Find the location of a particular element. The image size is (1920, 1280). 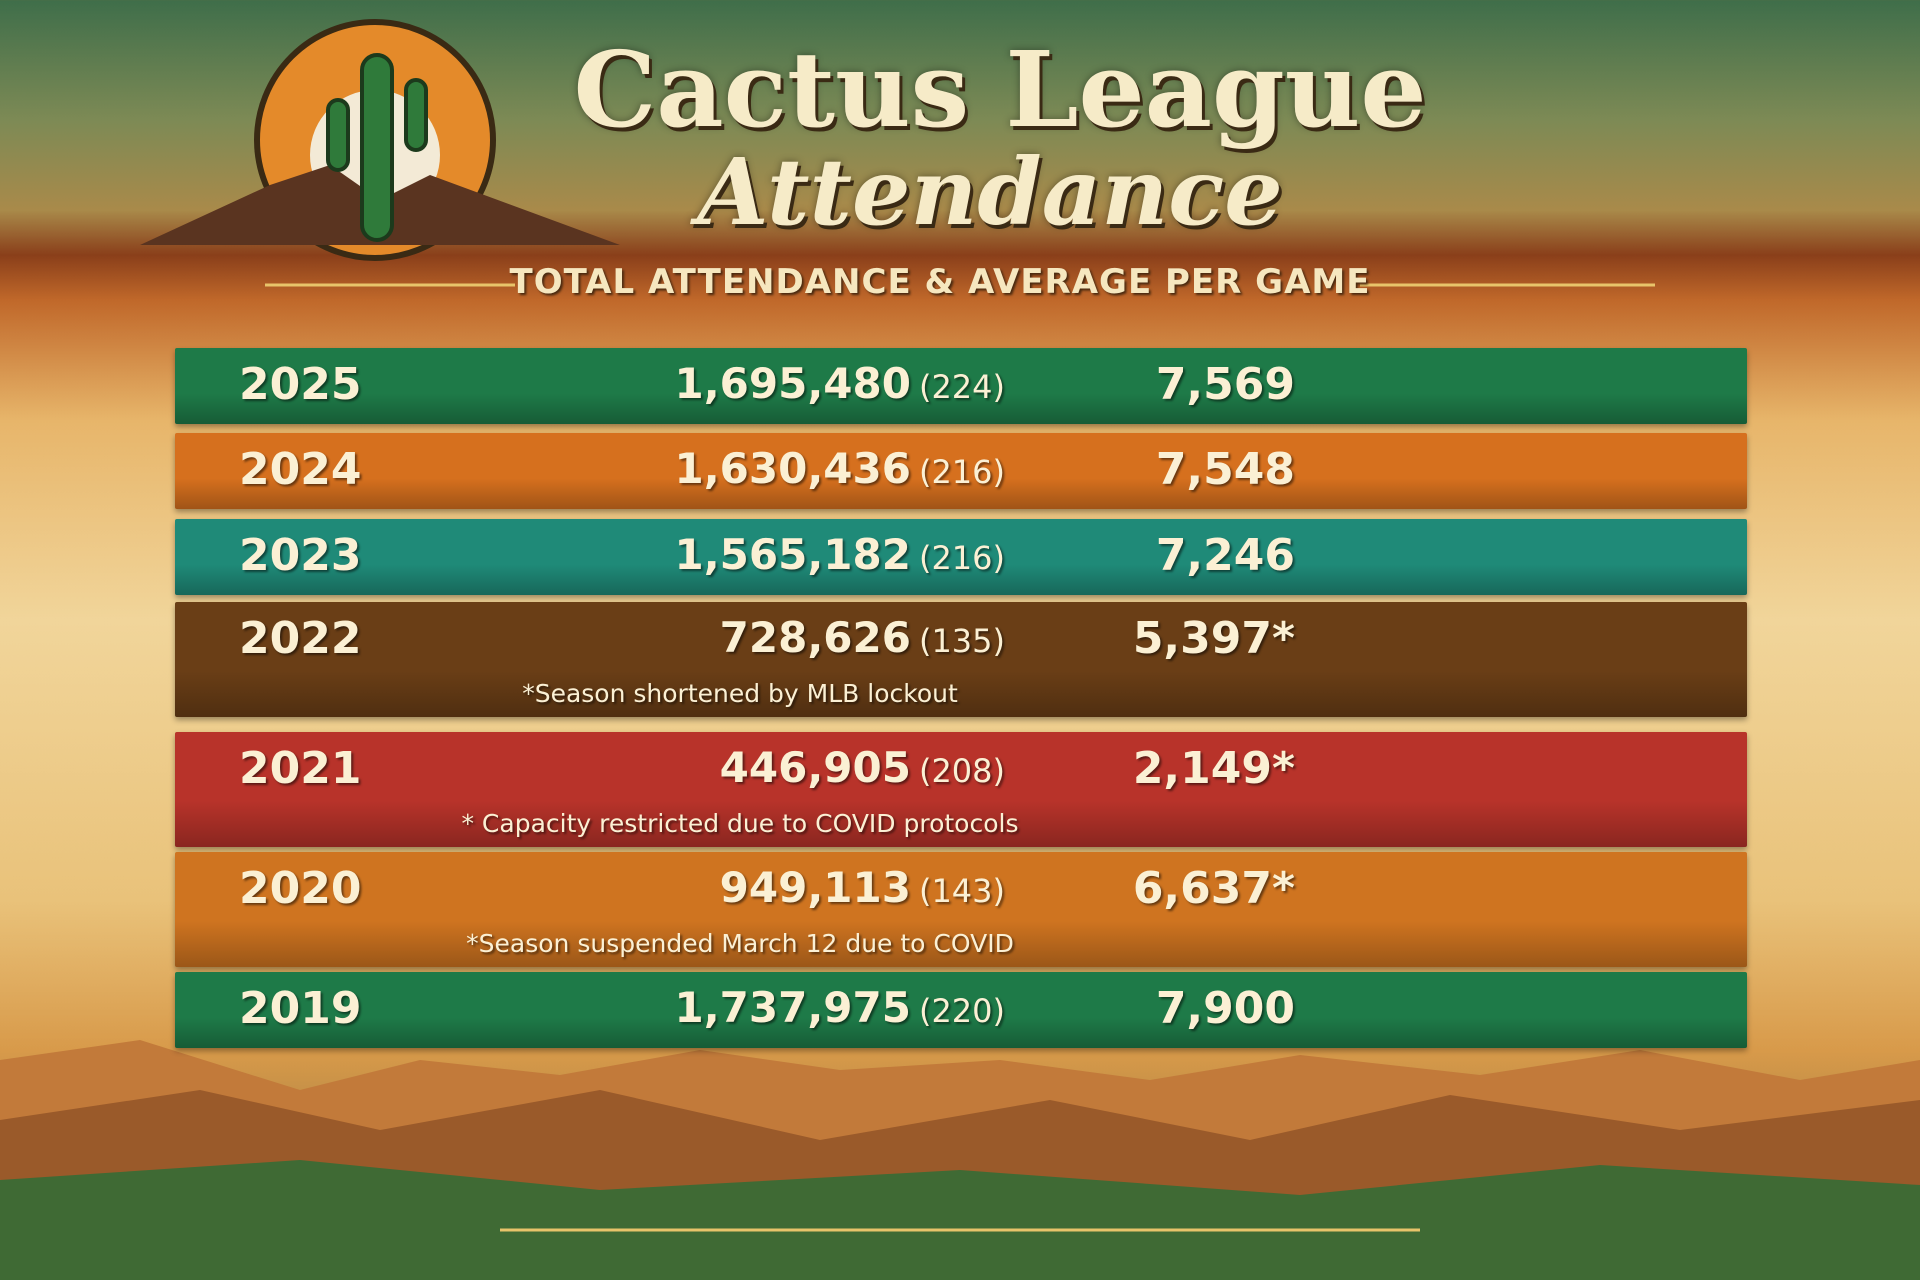

total: 1,695,480 (224) is located at coordinates (839, 383).